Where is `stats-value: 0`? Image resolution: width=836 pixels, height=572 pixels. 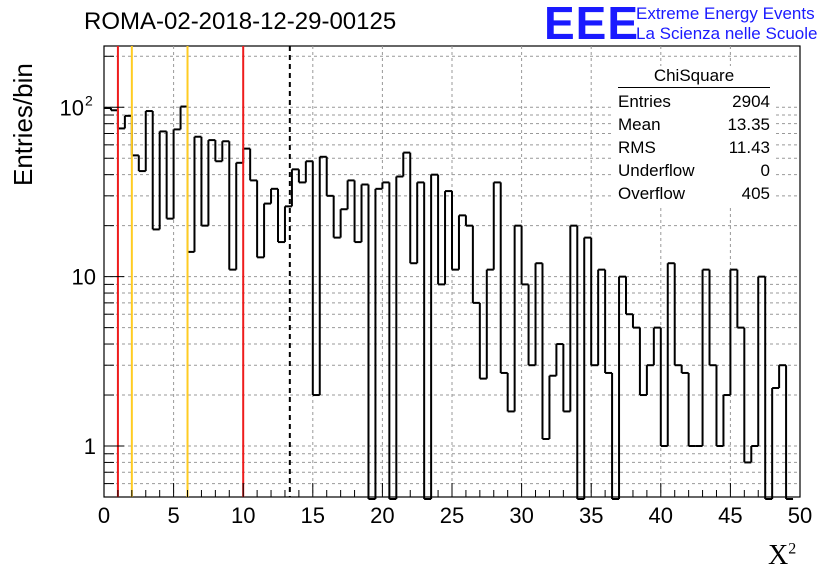
stats-value: 0 is located at coordinates (765, 170).